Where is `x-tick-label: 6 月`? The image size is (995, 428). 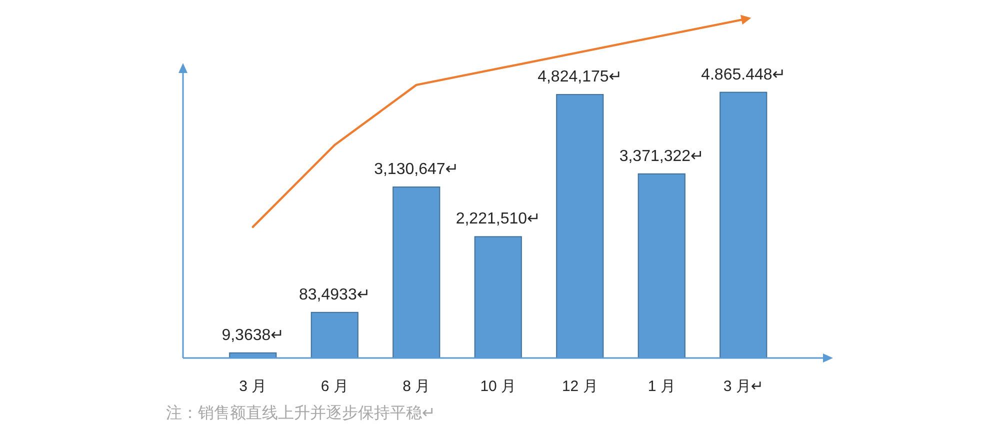 x-tick-label: 6 月 is located at coordinates (334, 386).